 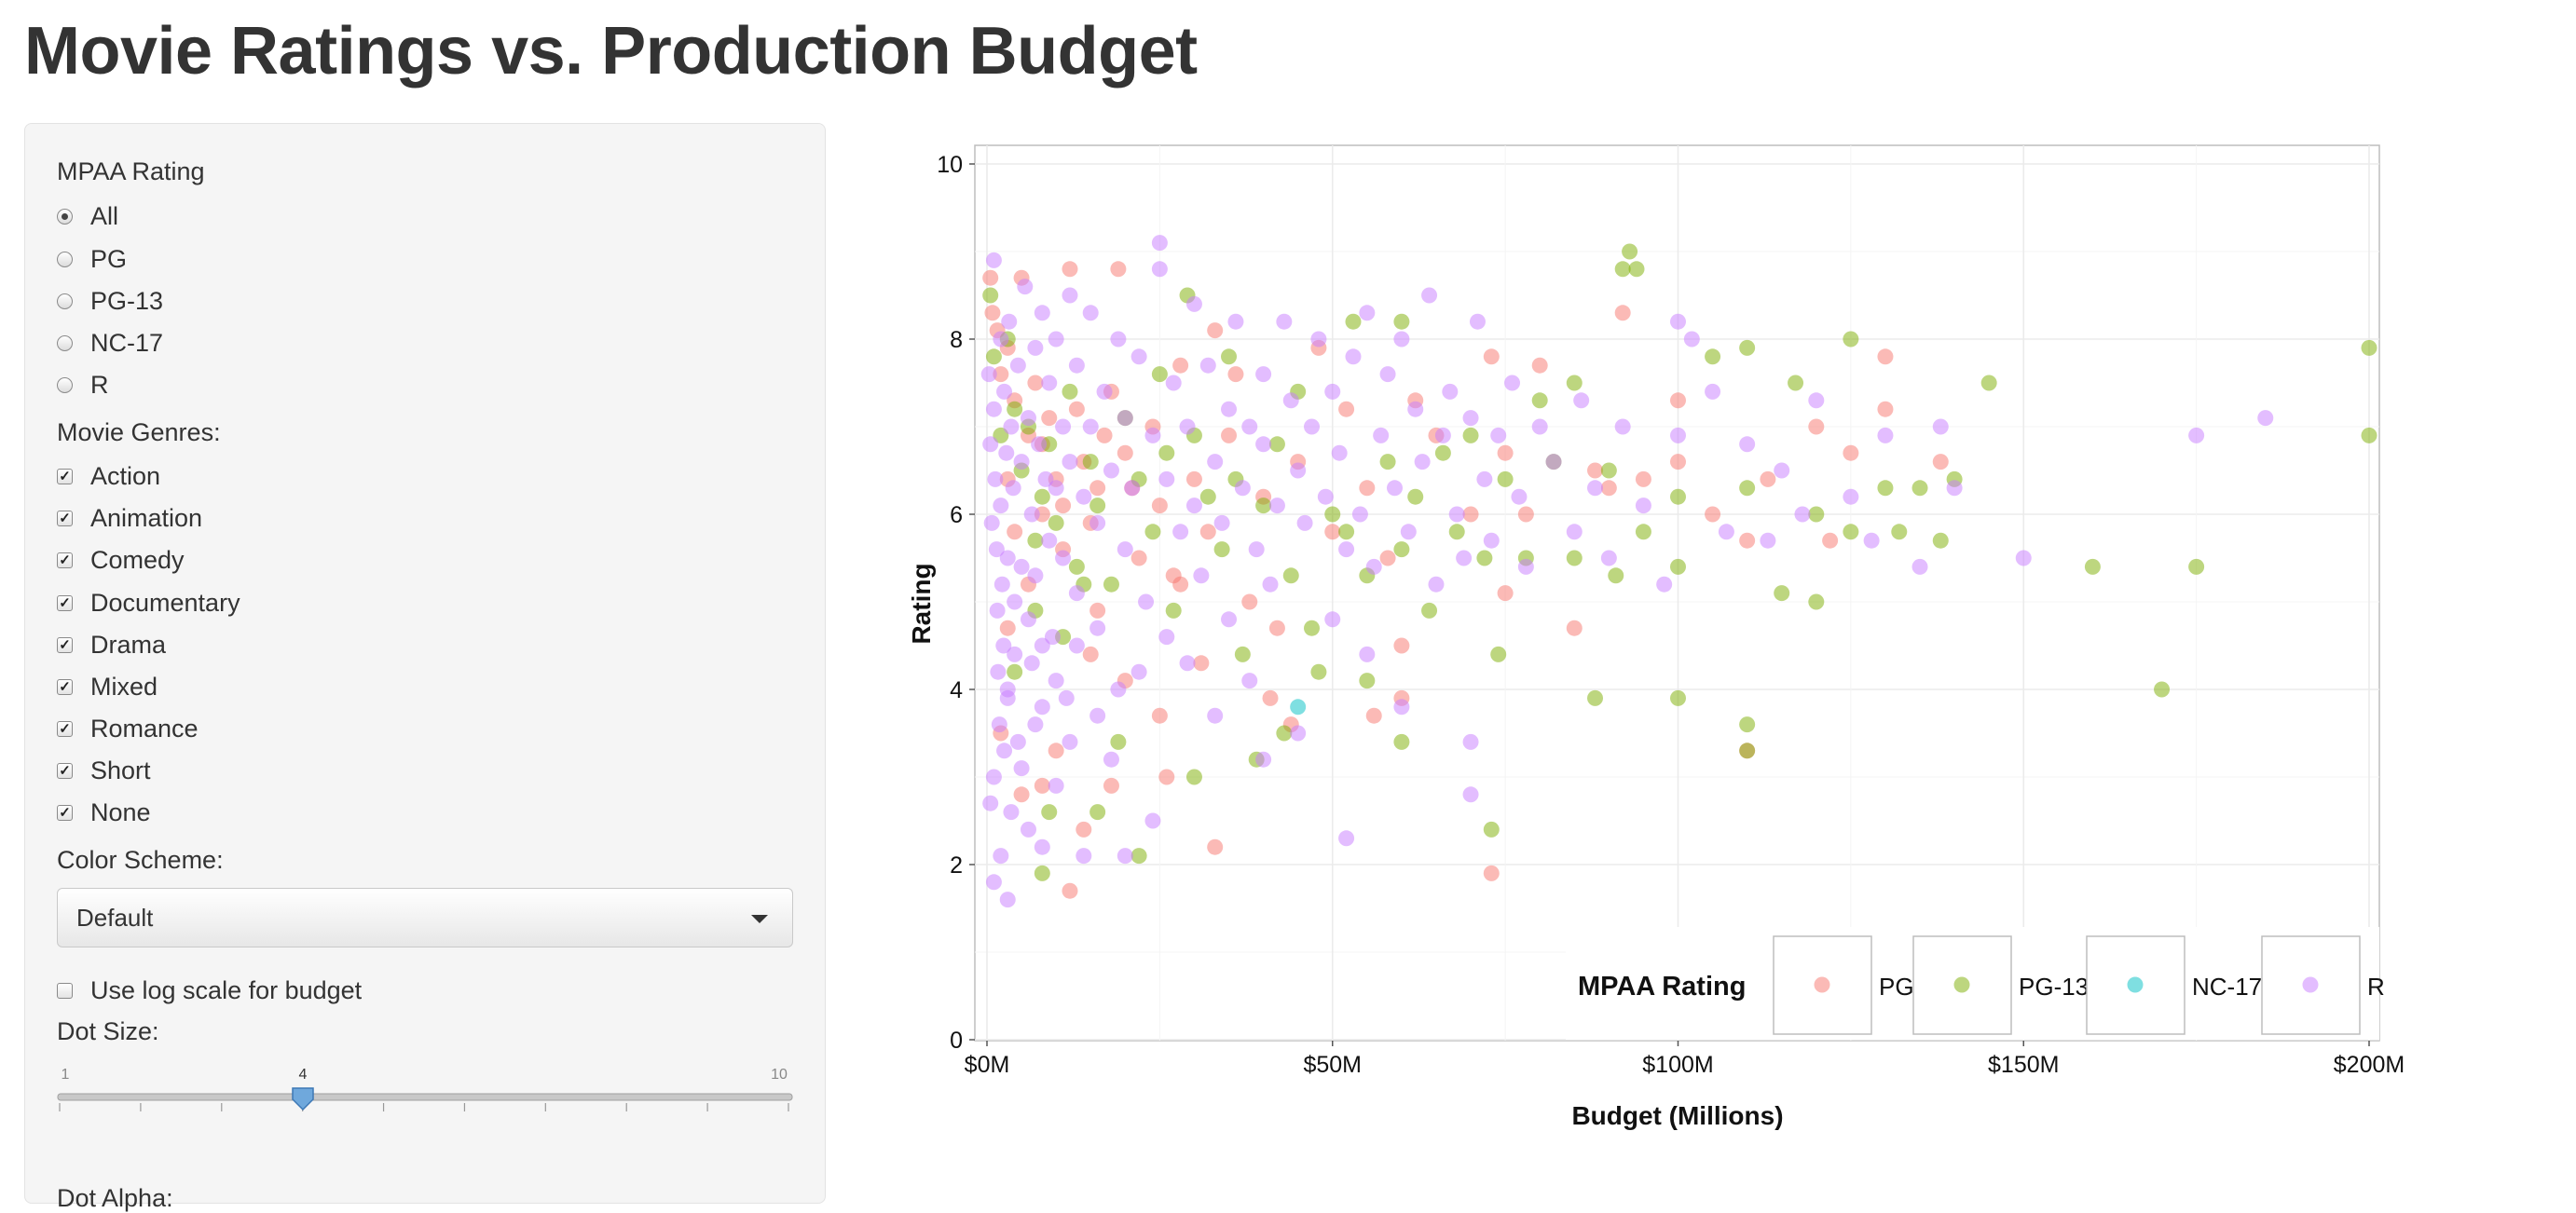 I want to click on checkbox-genre-action: ✓ Action, so click(x=108, y=476).